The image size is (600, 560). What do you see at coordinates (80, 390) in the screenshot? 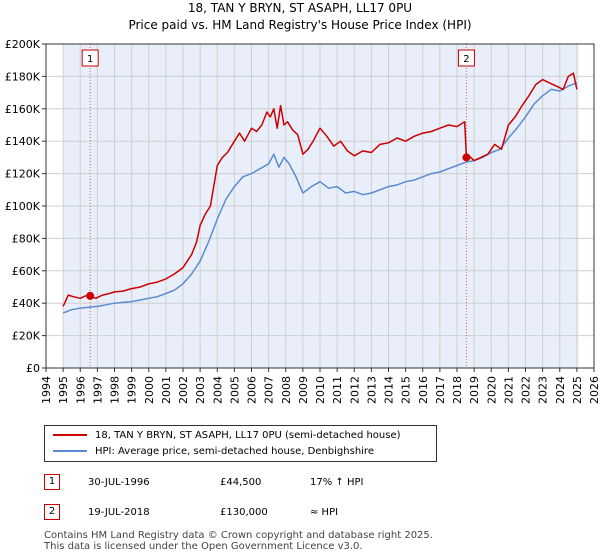
I see `x-tick-label: 1996` at bounding box center [80, 390].